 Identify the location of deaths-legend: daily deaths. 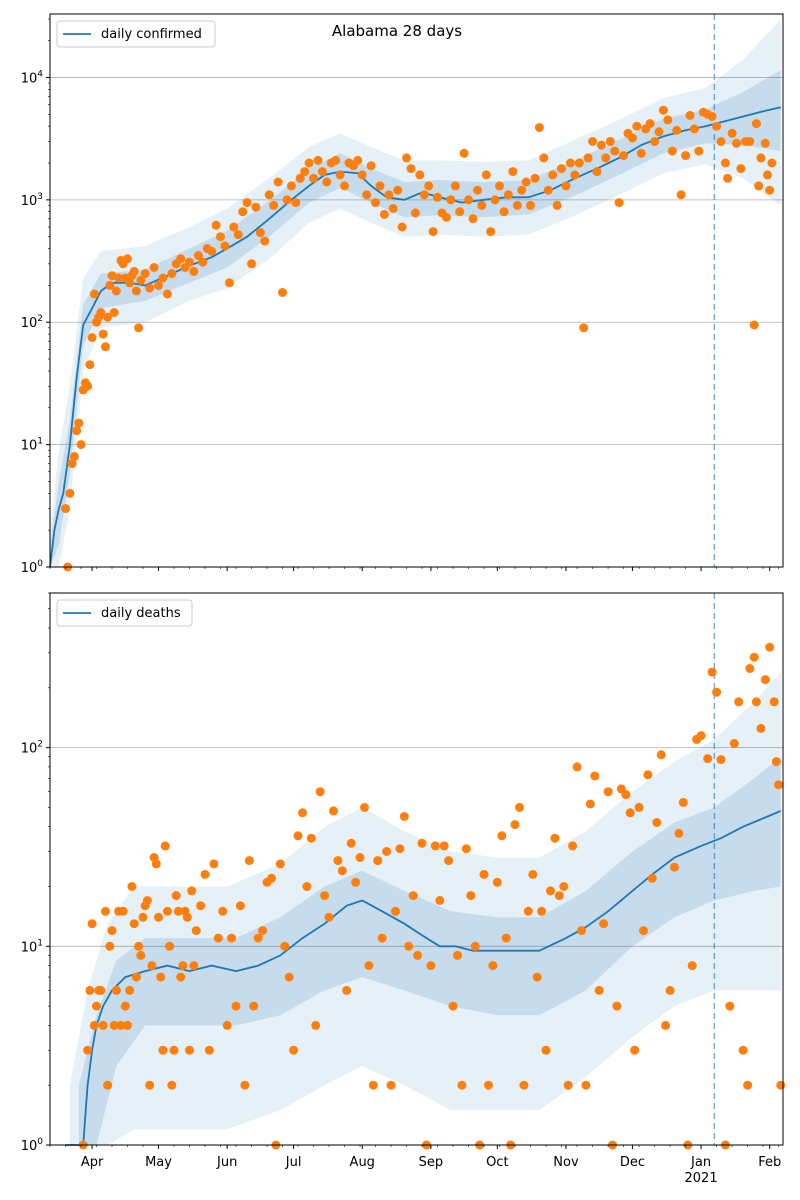
(124, 613).